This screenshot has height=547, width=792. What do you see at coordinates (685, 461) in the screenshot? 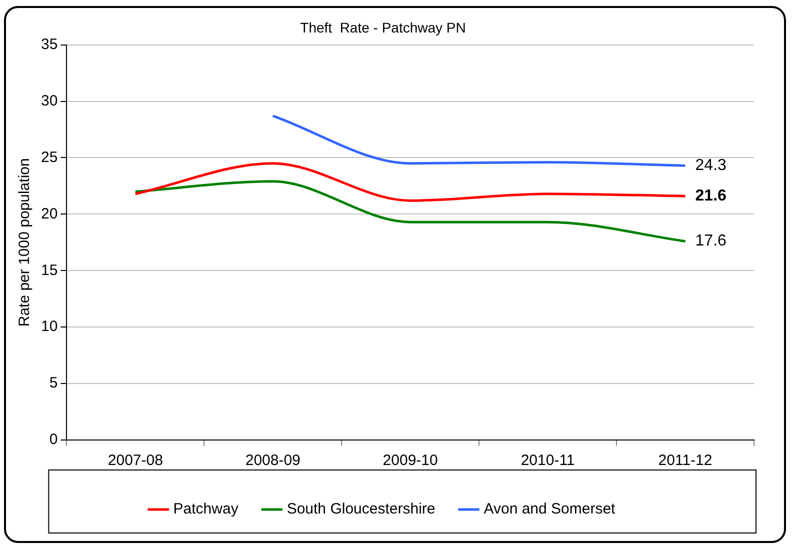
I see `x-tick-label: 2011-12` at bounding box center [685, 461].